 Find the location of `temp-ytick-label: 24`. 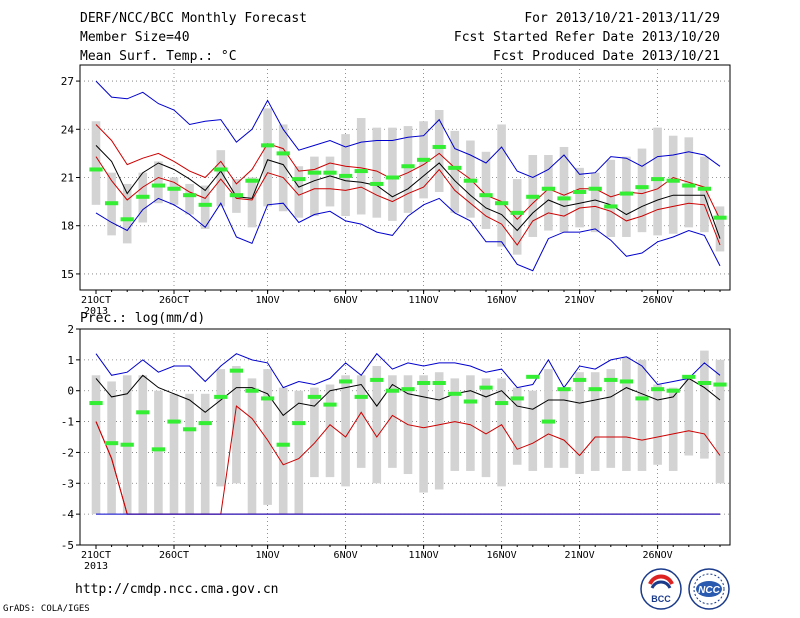

temp-ytick-label: 24 is located at coordinates (68, 129).